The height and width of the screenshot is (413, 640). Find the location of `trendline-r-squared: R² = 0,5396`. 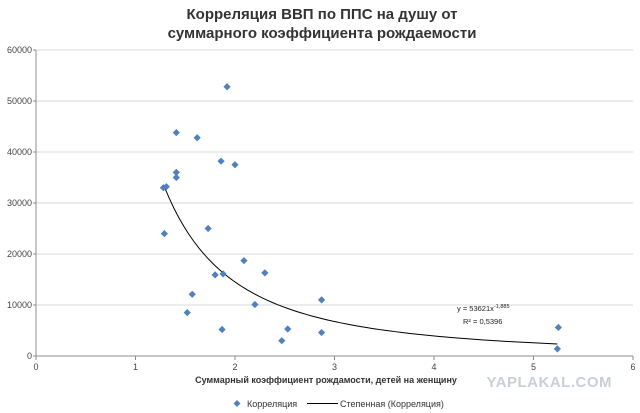

trendline-r-squared: R² = 0,5396 is located at coordinates (482, 321).